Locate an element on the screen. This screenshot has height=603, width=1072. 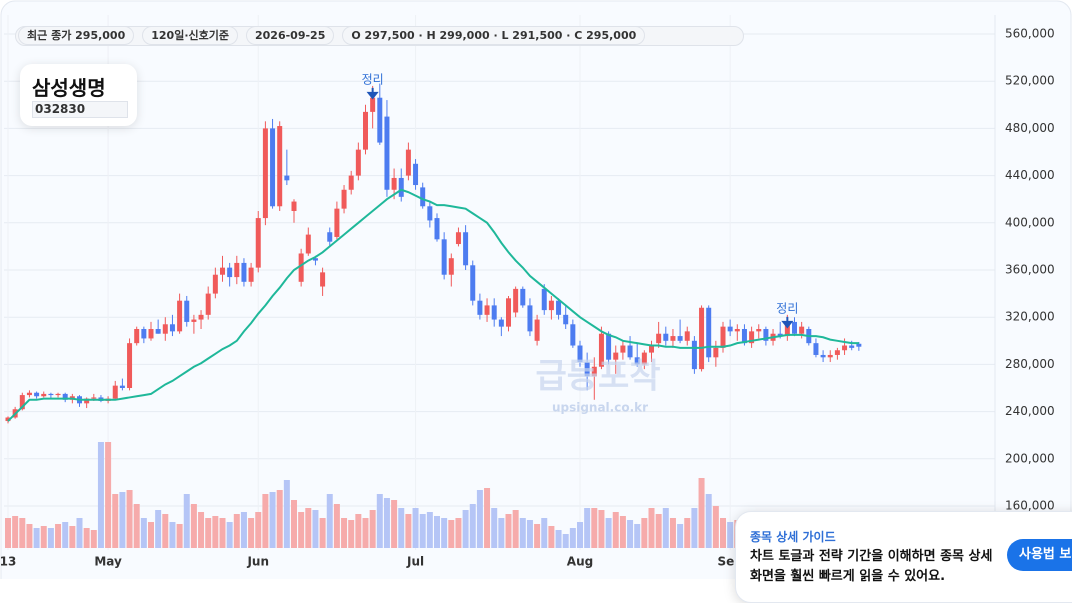
guide-line: 화면을 훨씬 빠르게 읽을 수 있어요. is located at coordinates (848, 576).